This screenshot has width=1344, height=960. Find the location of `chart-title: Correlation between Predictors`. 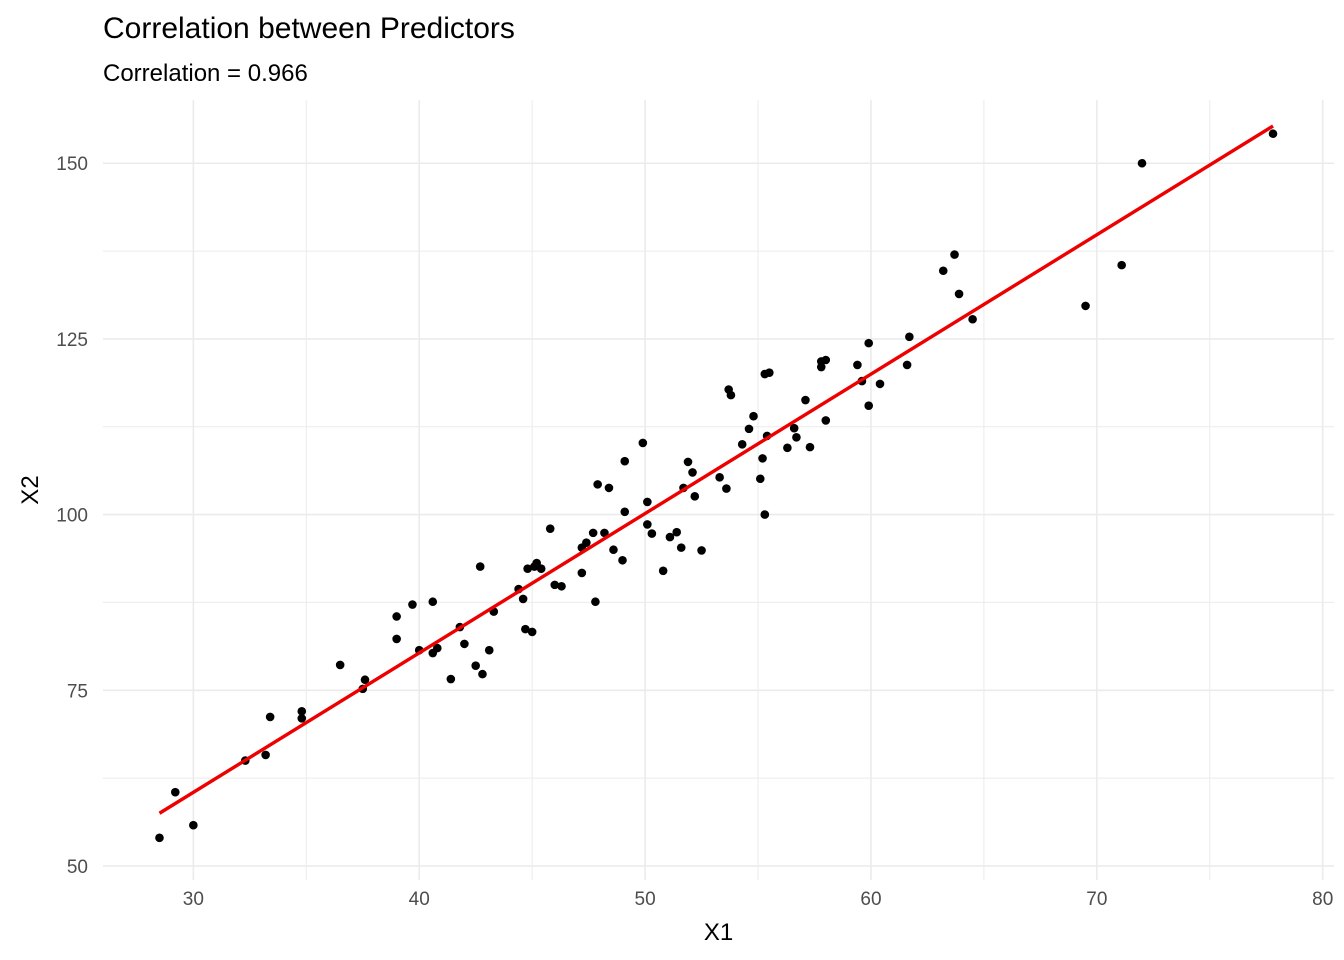

chart-title: Correlation between Predictors is located at coordinates (309, 28).